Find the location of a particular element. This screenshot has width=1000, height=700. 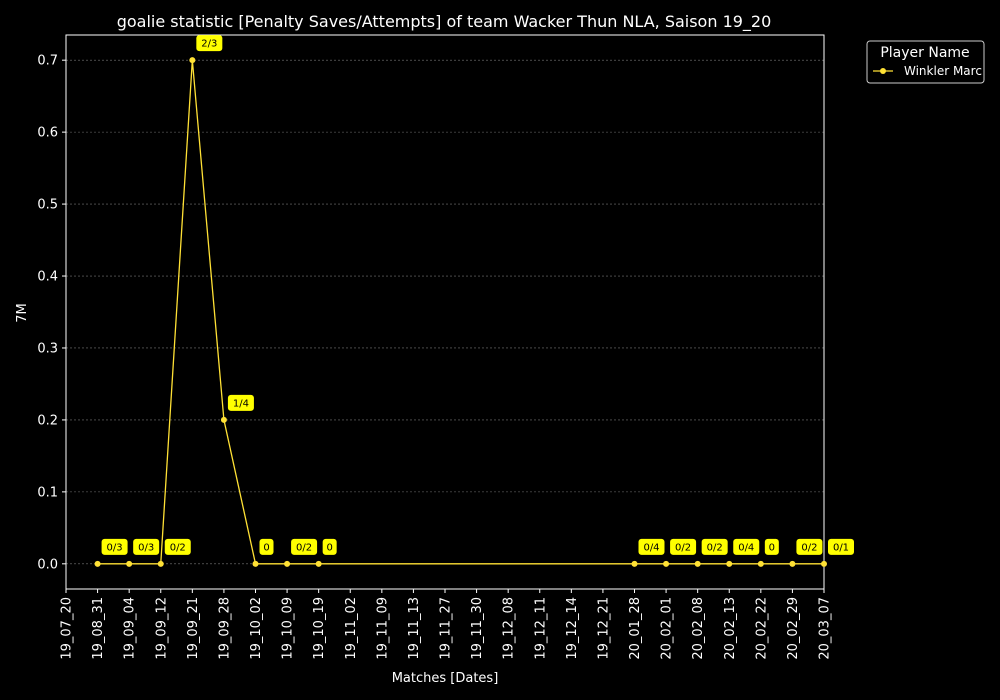

x-tick-label: 19_11_30 is located at coordinates (477, 628).